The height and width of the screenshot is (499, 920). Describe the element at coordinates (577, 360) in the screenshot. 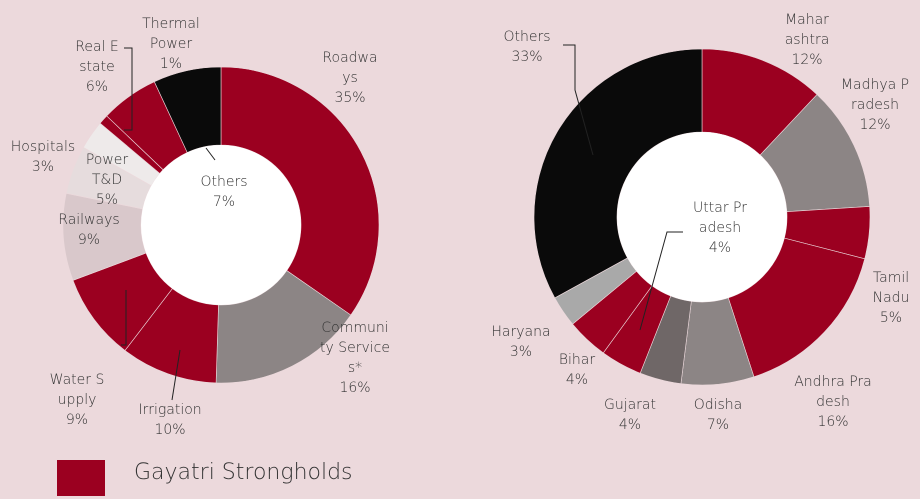

I see `category-name: Bihar` at that location.